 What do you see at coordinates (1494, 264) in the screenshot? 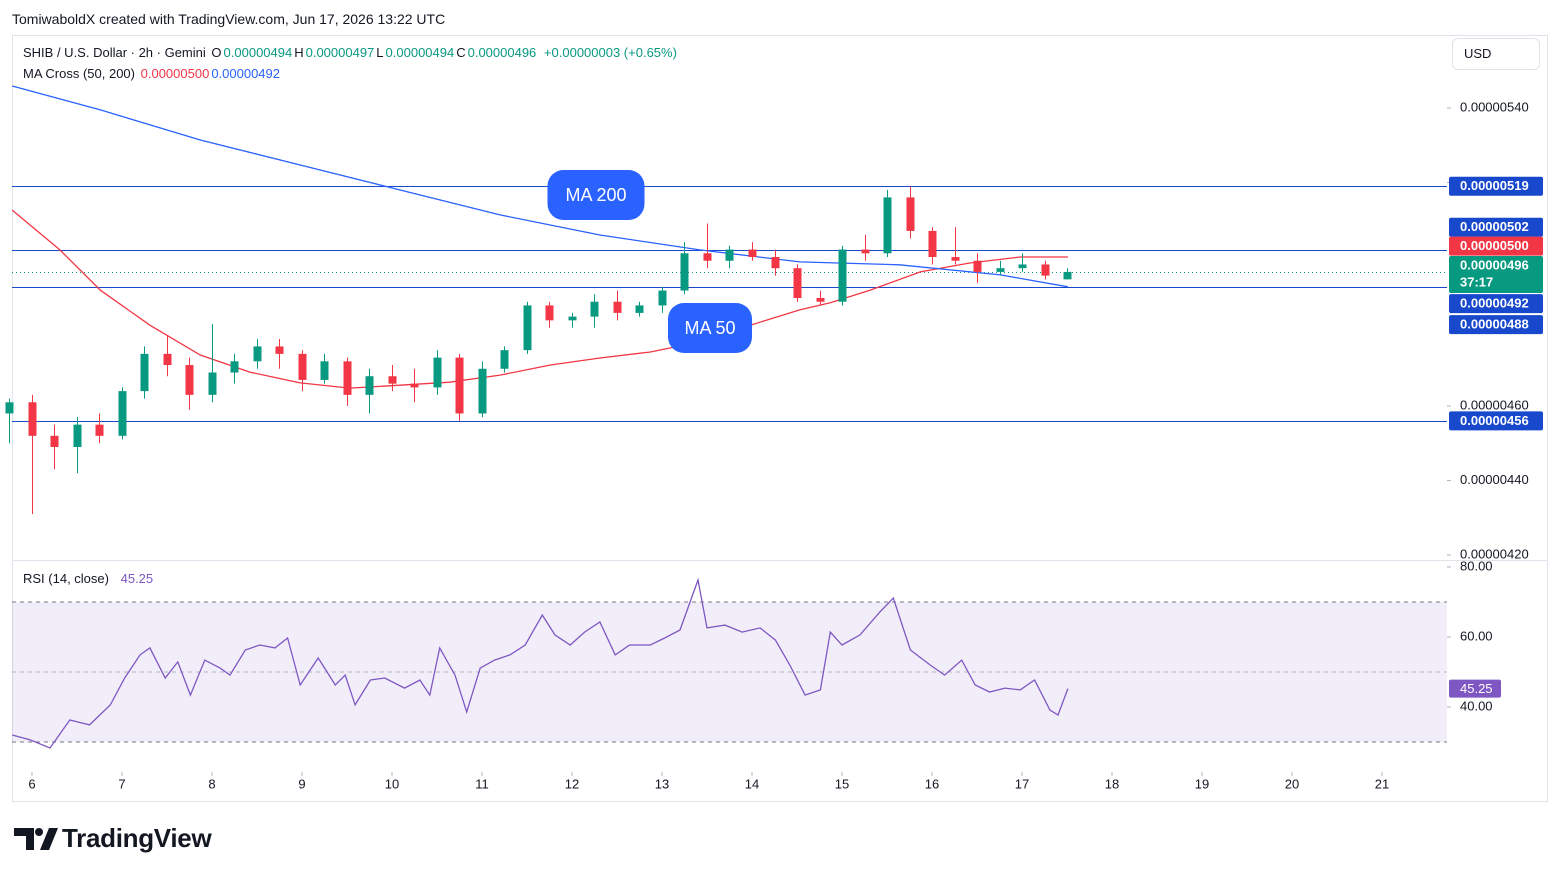
I see `price-badge-label: 0.00000496` at bounding box center [1494, 264].